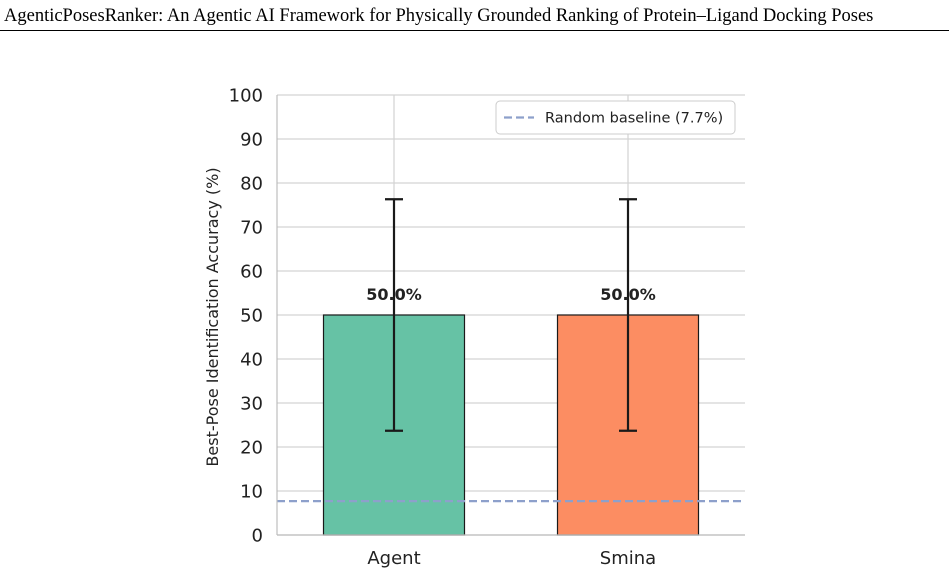 This screenshot has height=575, width=949. What do you see at coordinates (251, 360) in the screenshot?
I see `y-tick-label: 40` at bounding box center [251, 360].